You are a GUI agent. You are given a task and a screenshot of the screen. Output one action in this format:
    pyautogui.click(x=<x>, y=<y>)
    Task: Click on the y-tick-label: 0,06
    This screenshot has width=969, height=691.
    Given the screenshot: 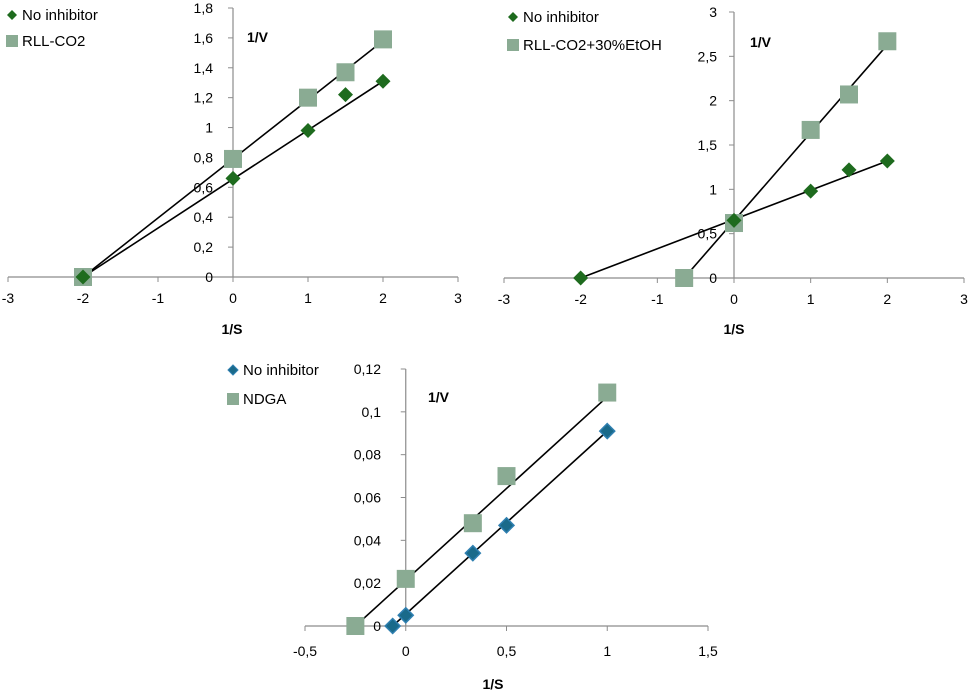 What is the action you would take?
    pyautogui.click(x=367, y=498)
    